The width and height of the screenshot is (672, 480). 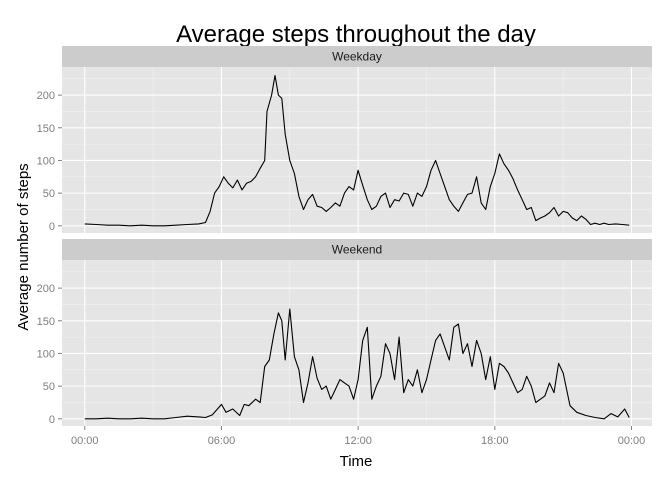 I want to click on x-axis: 00:00 06:00 12:00 18:00 00:00, so click(x=358, y=436).